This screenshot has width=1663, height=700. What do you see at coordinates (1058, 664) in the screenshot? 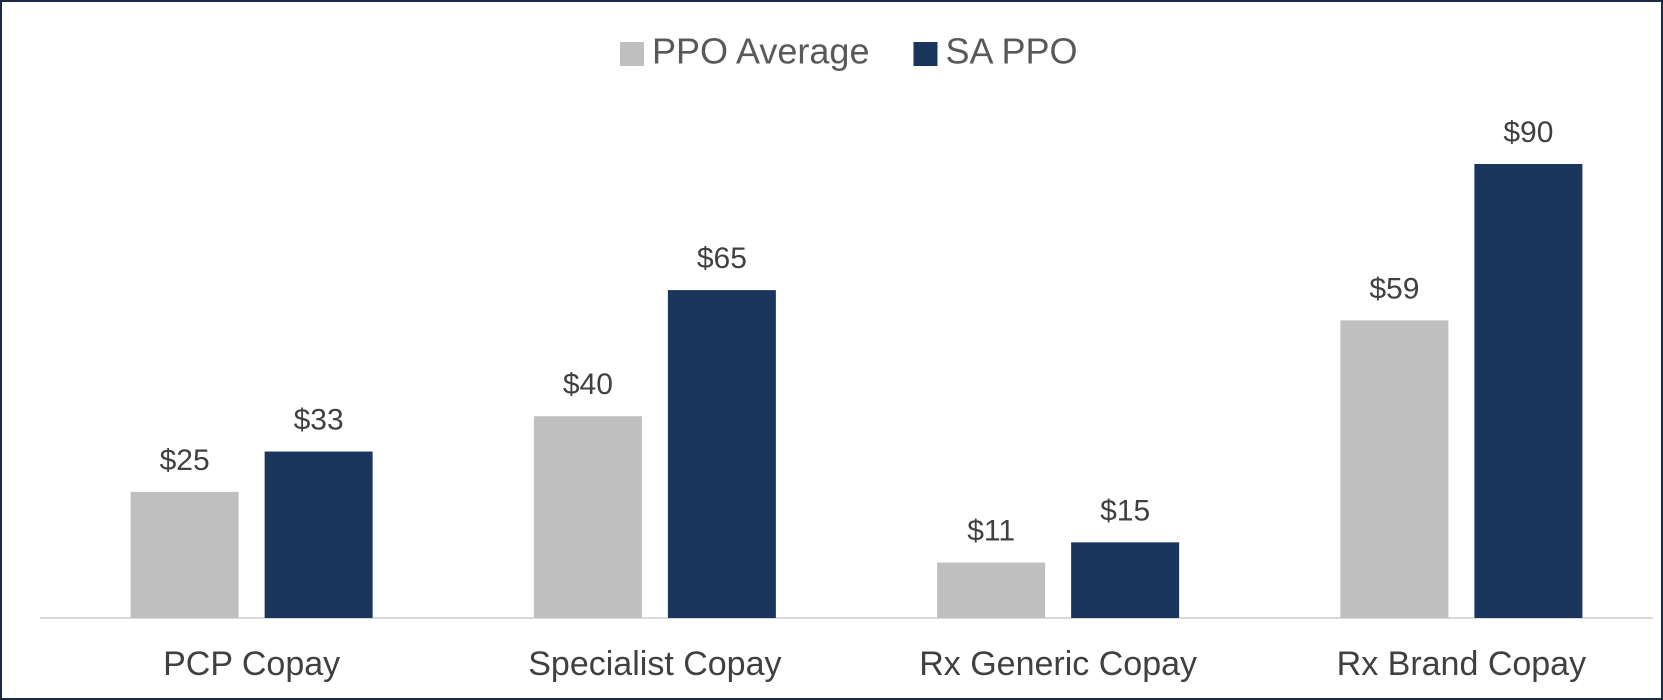
I see `x-tick-label: Rx Generic Copay` at bounding box center [1058, 664].